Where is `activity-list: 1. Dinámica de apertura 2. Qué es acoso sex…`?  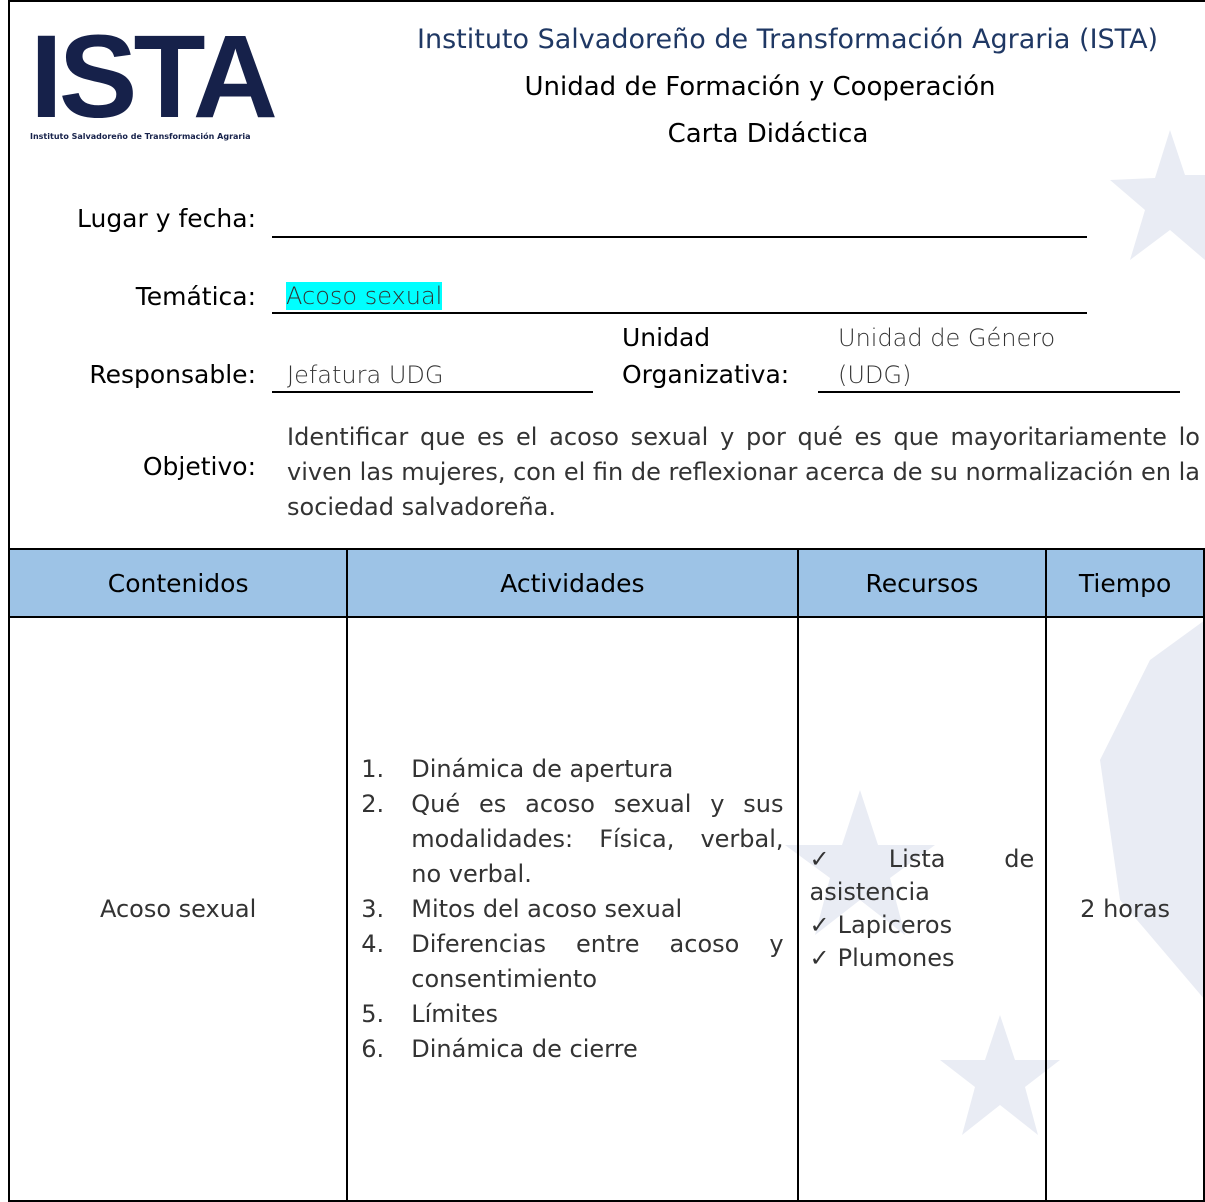
activity-list: 1. Dinámica de apertura 2. Qué es acoso sex… is located at coordinates (572, 909).